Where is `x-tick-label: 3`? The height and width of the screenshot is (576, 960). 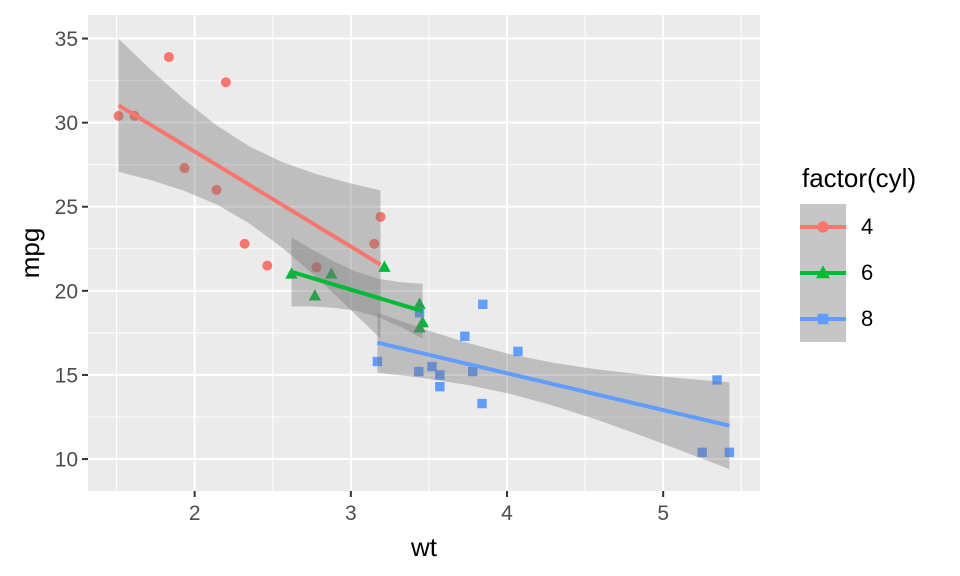 x-tick-label: 3 is located at coordinates (351, 513).